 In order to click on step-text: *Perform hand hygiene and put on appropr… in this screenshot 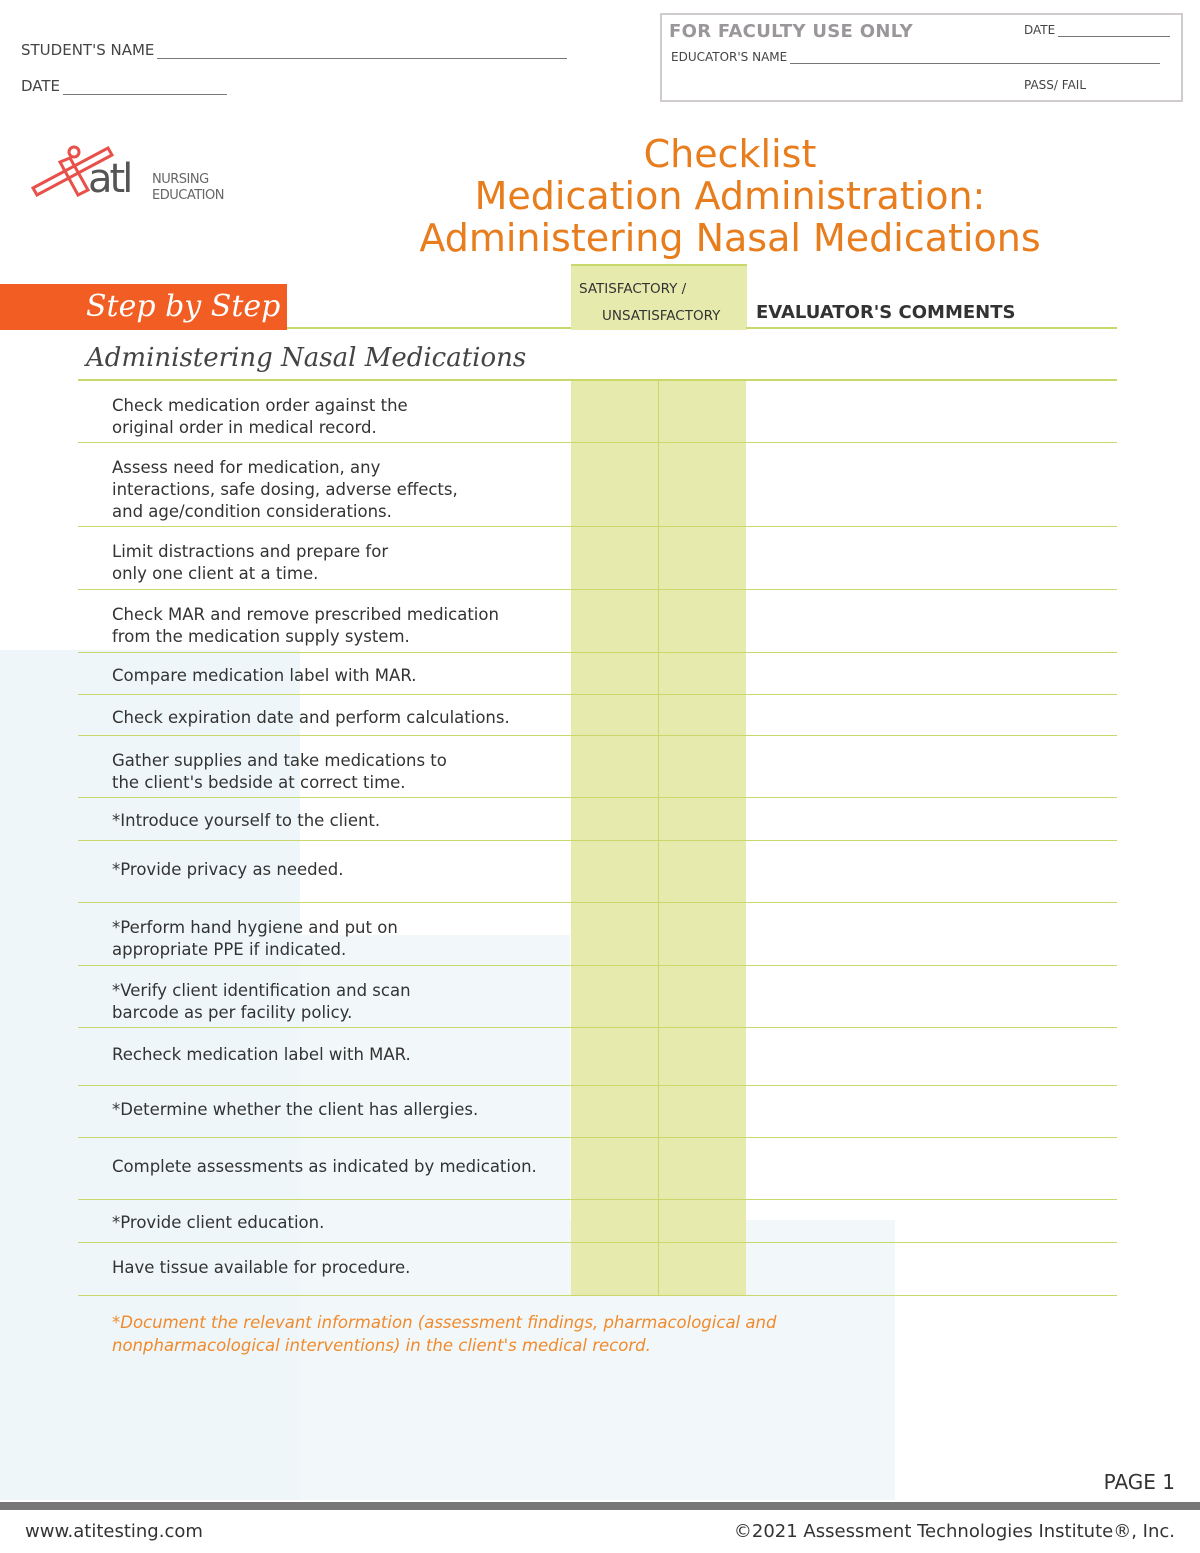, I will do `click(255, 938)`.